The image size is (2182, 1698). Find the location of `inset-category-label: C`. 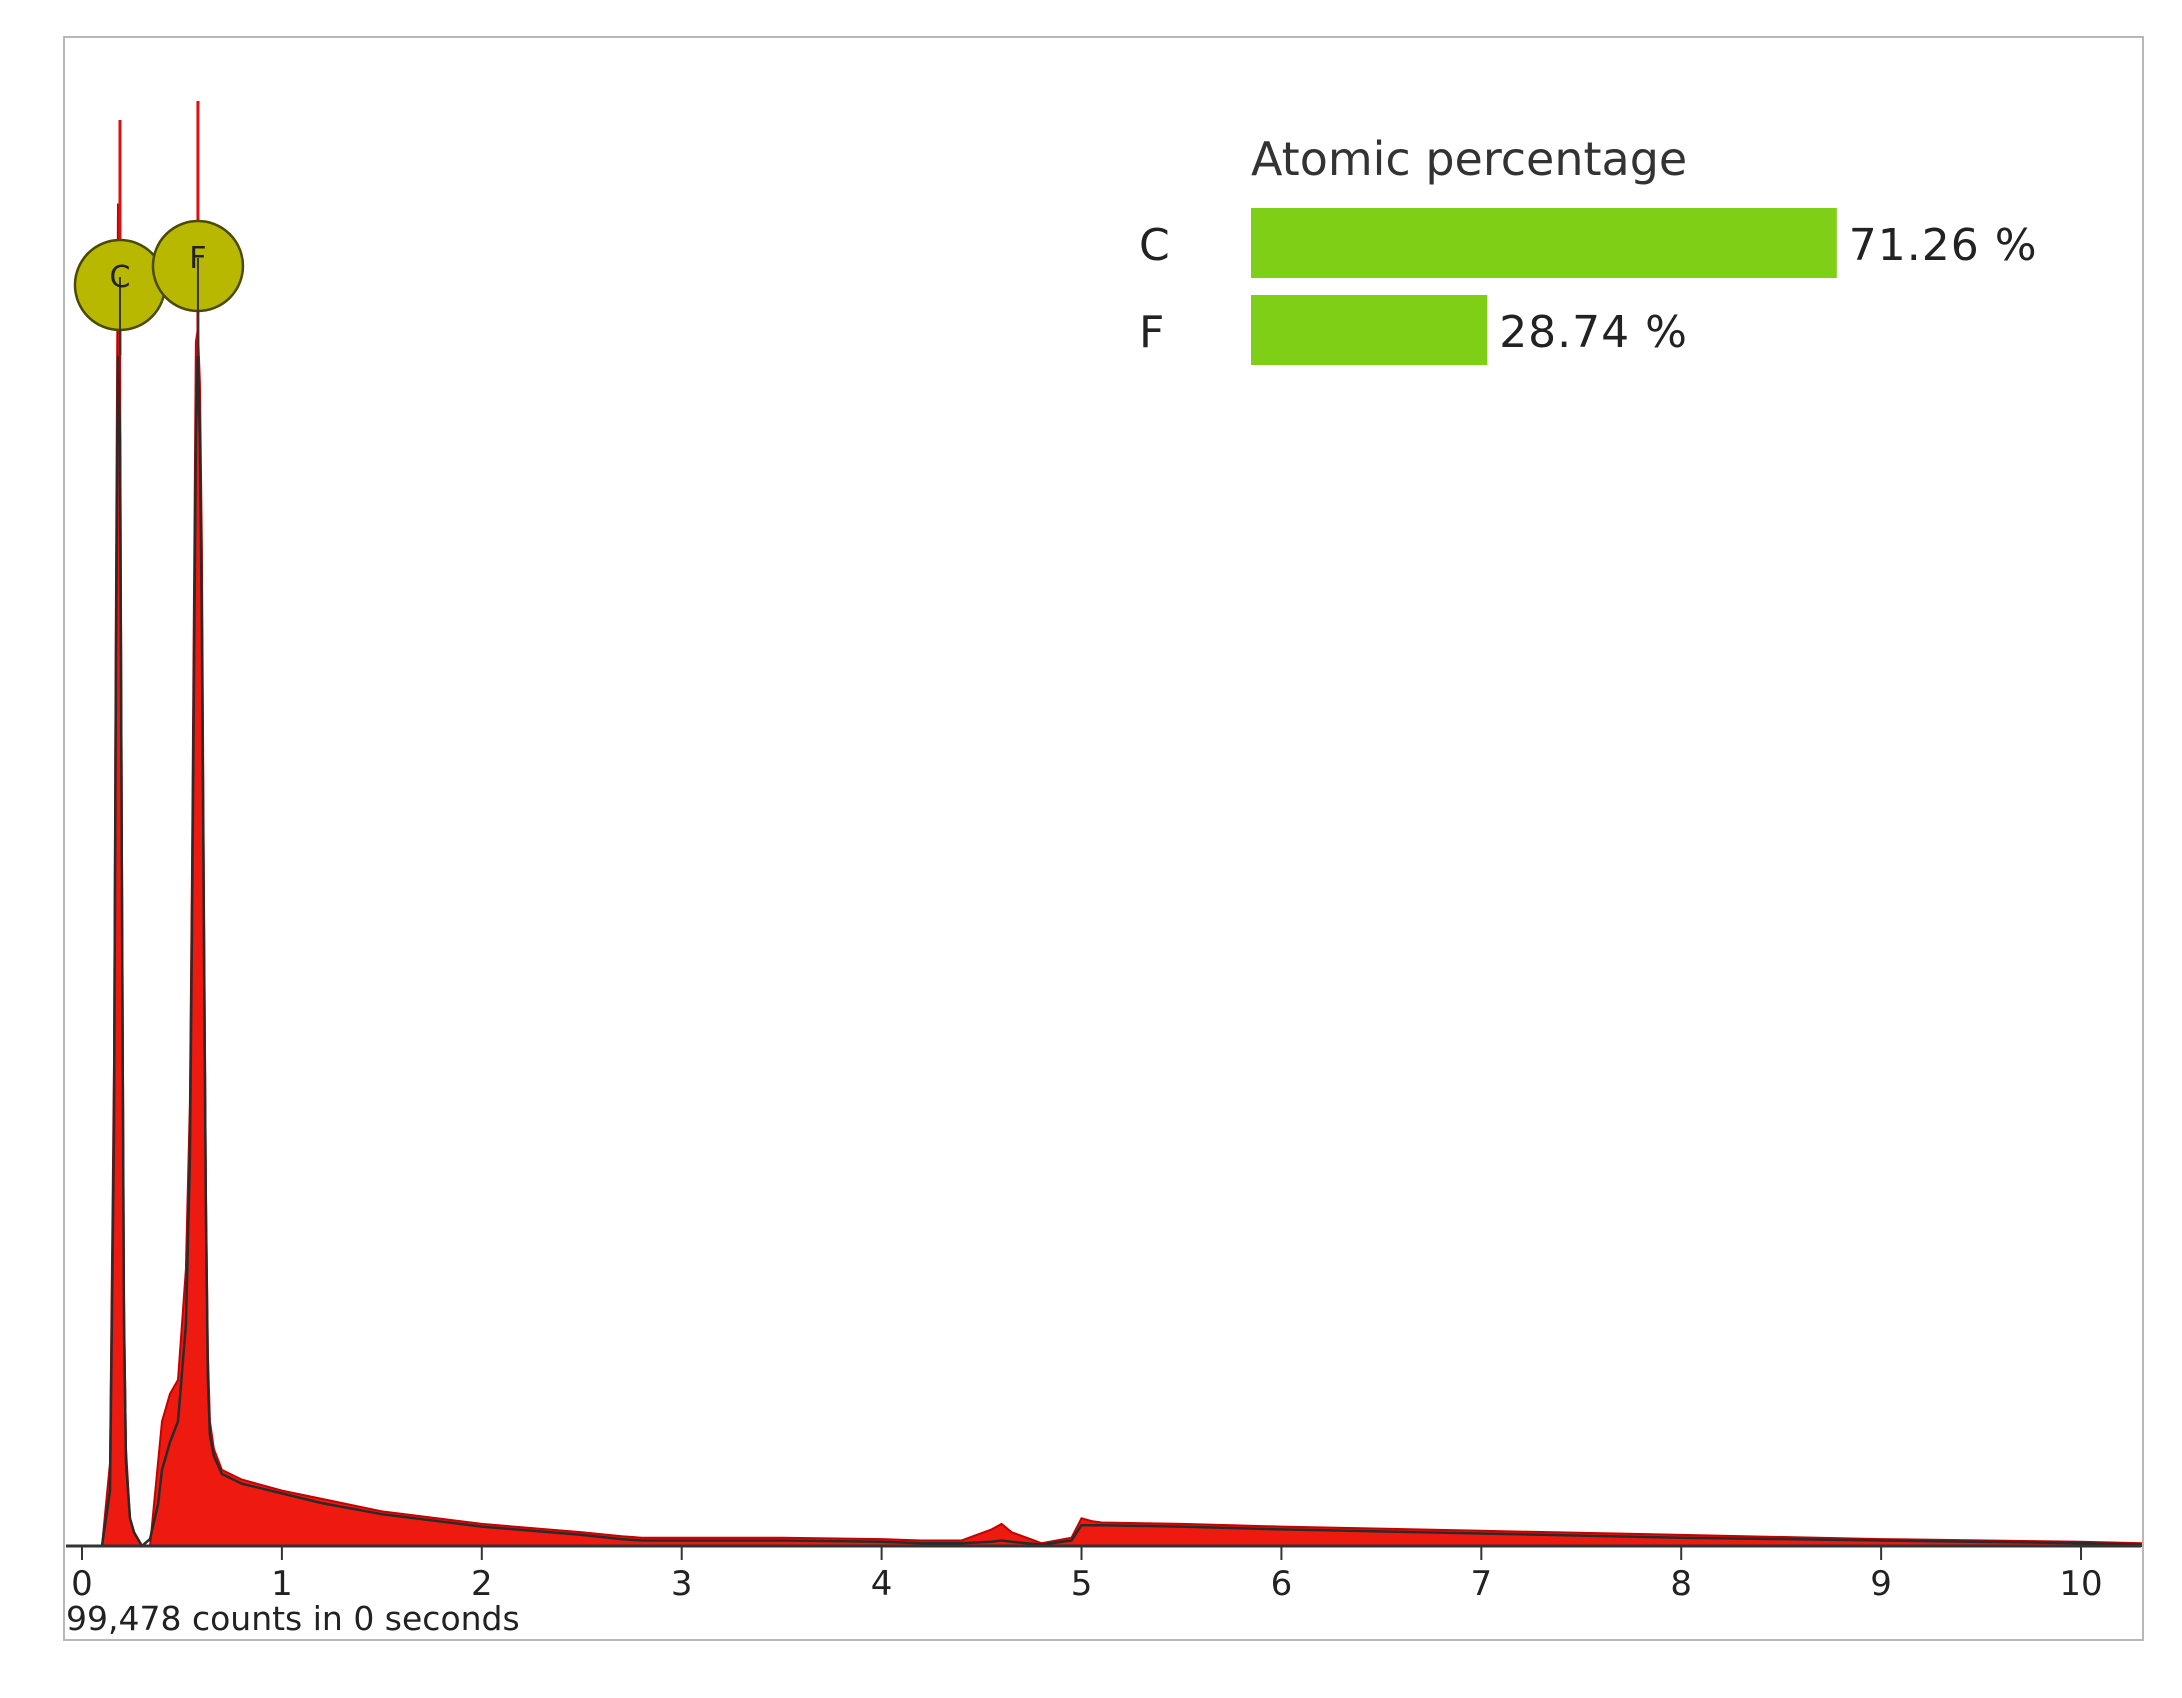

inset-category-label: C is located at coordinates (1154, 245).